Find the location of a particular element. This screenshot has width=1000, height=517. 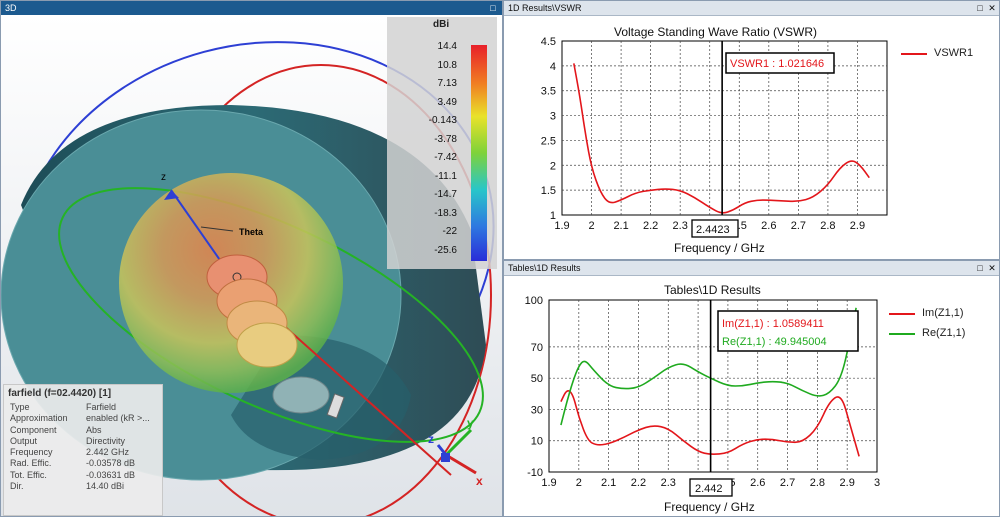

vswr-marker-x-box is located at coordinates (715, 228).